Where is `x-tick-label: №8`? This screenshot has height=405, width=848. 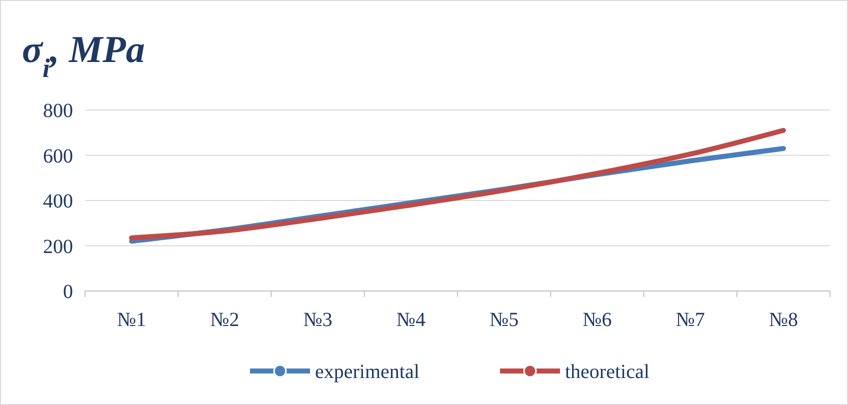 x-tick-label: №8 is located at coordinates (783, 320).